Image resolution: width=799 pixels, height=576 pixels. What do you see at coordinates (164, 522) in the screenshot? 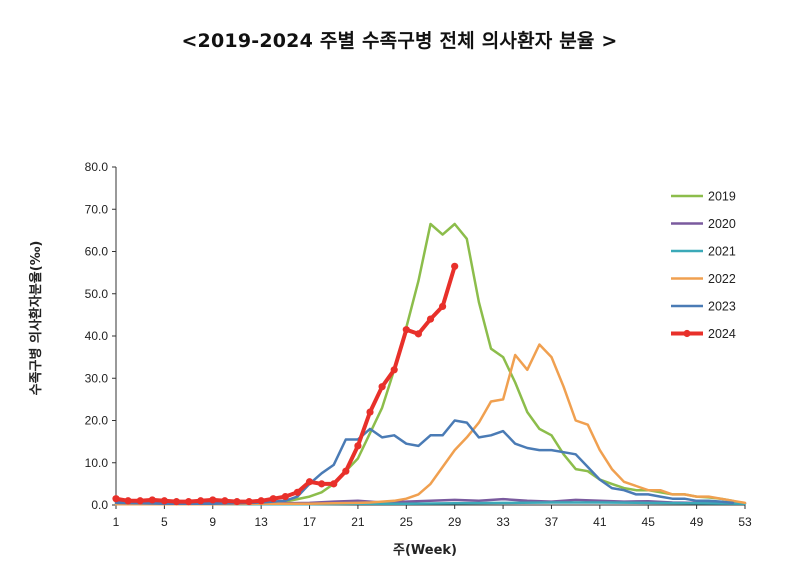
I see `x-tick-label: 5` at bounding box center [164, 522].